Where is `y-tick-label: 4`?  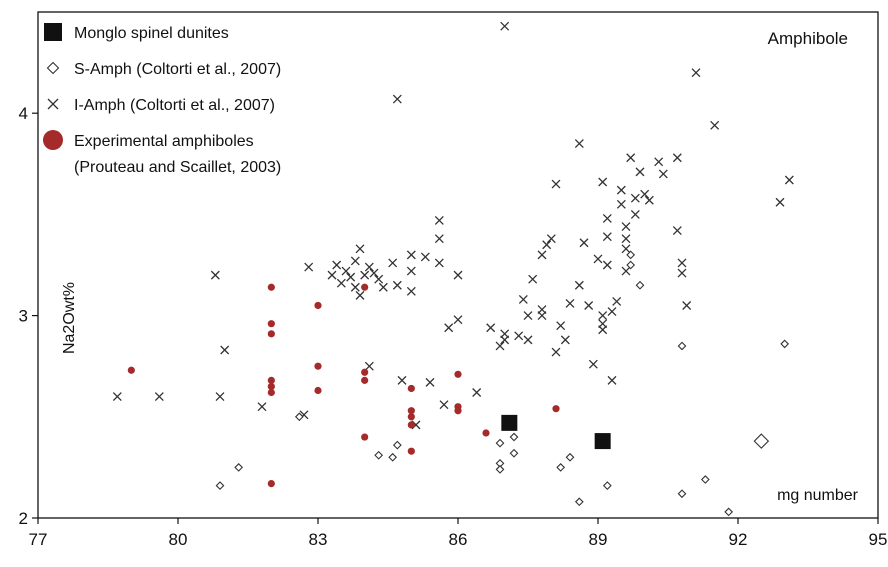
y-tick-label: 4 is located at coordinates (23, 113).